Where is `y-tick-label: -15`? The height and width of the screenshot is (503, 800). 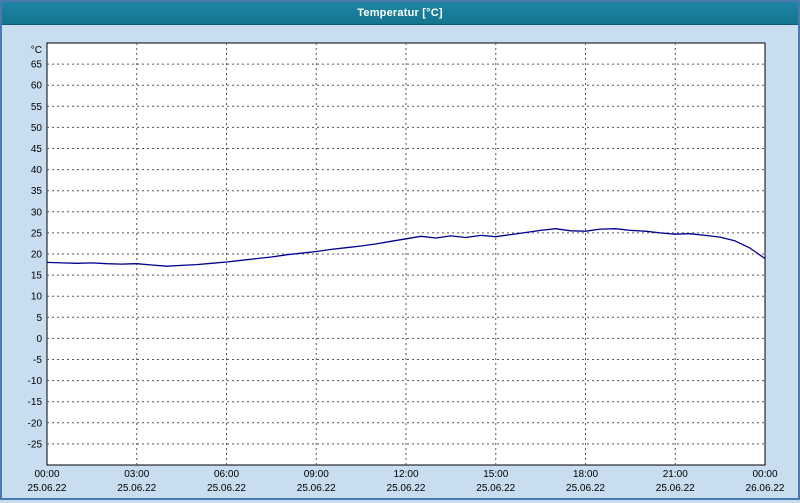 y-tick-label: -15 is located at coordinates (35, 402).